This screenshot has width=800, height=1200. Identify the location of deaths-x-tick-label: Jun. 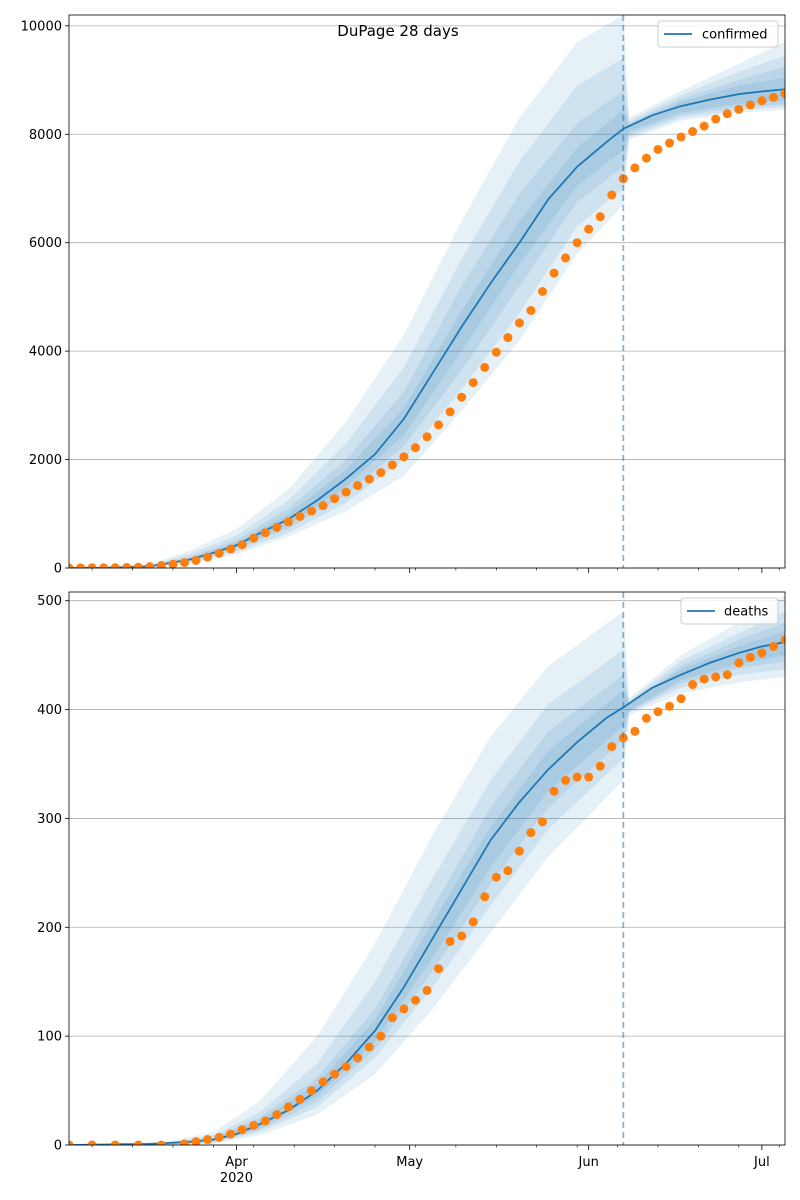
(588, 1162).